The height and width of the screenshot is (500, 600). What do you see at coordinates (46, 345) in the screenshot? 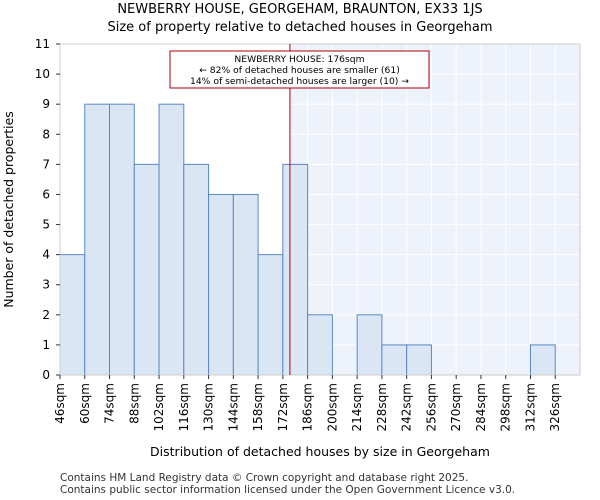
I see `y-tick-label: 1` at bounding box center [46, 345].